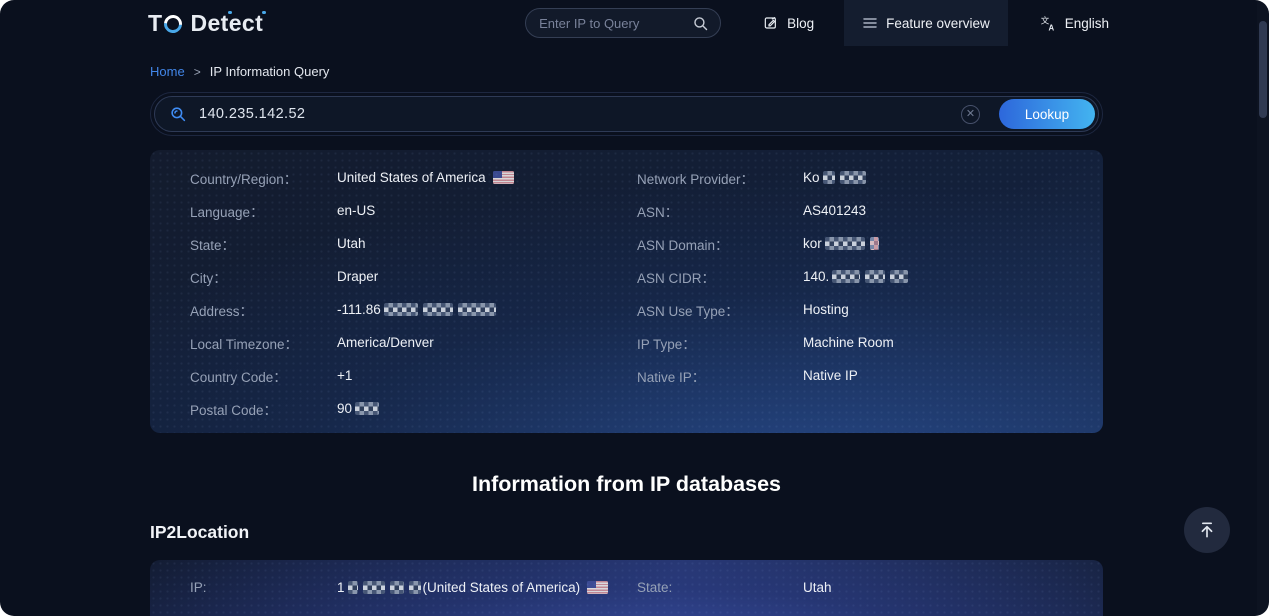 Image resolution: width=1269 pixels, height=616 pixels. What do you see at coordinates (413, 375) in the screenshot?
I see `info-row: Country Code： +1` at bounding box center [413, 375].